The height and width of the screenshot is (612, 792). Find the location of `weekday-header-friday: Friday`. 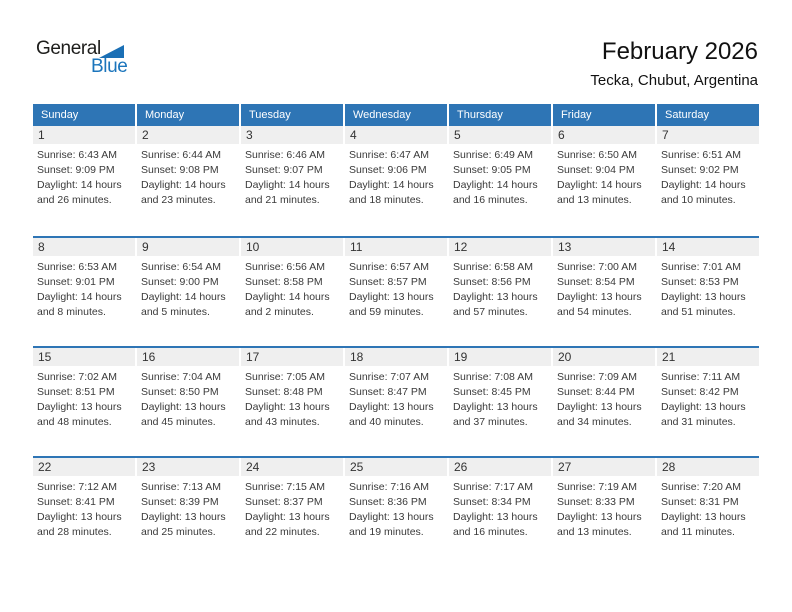

weekday-header-friday: Friday is located at coordinates (604, 115).